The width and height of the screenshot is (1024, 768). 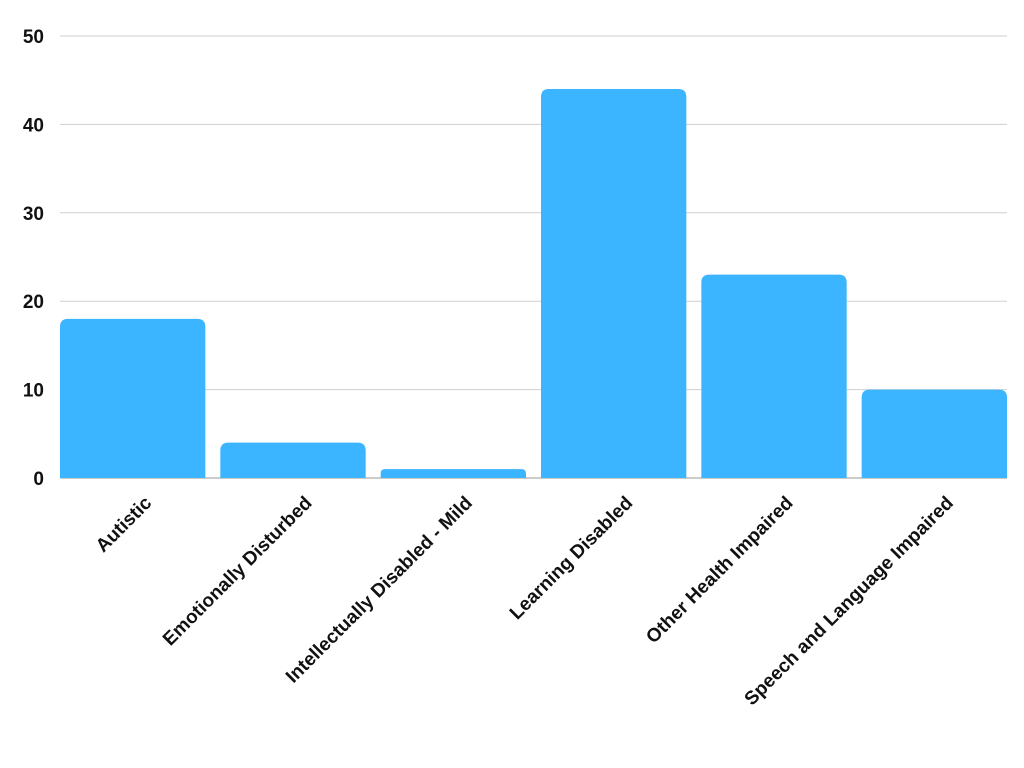 What do you see at coordinates (571, 558) in the screenshot?
I see `x-category-label: Learning Disabled` at bounding box center [571, 558].